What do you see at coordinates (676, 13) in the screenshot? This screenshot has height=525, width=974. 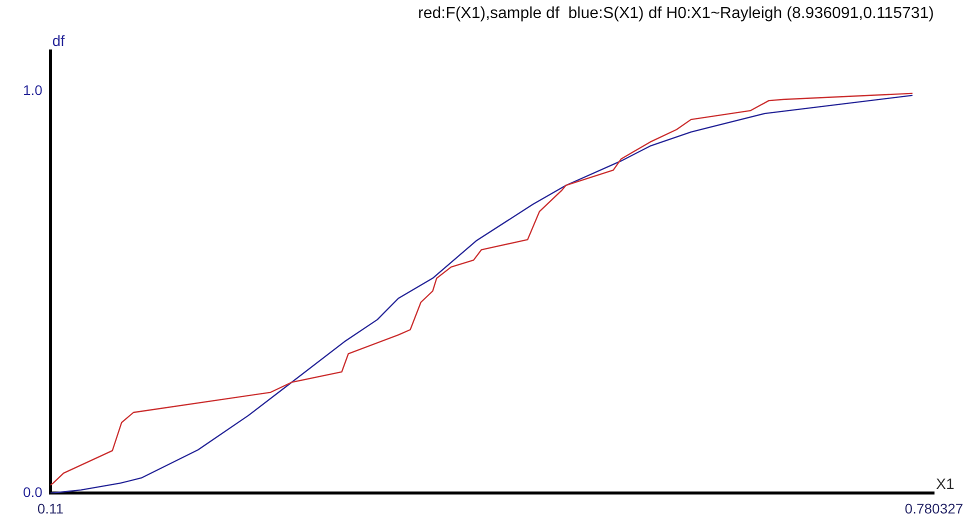 I see `chart-title: red:F(X1),sample df blue:S(X1) df H0:X1~Rayleigh (8.936091,0.115731)` at bounding box center [676, 13].